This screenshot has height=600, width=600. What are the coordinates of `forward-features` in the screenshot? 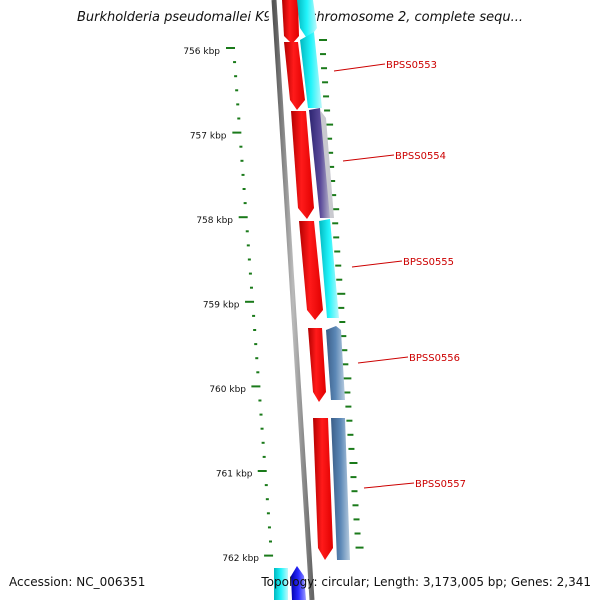 It's located at (307, 280).